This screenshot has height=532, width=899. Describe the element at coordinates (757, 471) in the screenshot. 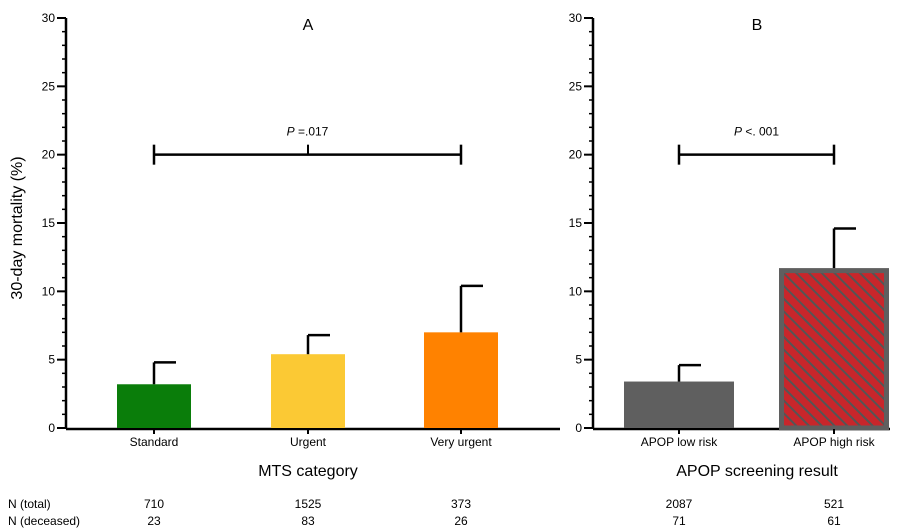

I see `x-axis-label: APOP screening result` at that location.